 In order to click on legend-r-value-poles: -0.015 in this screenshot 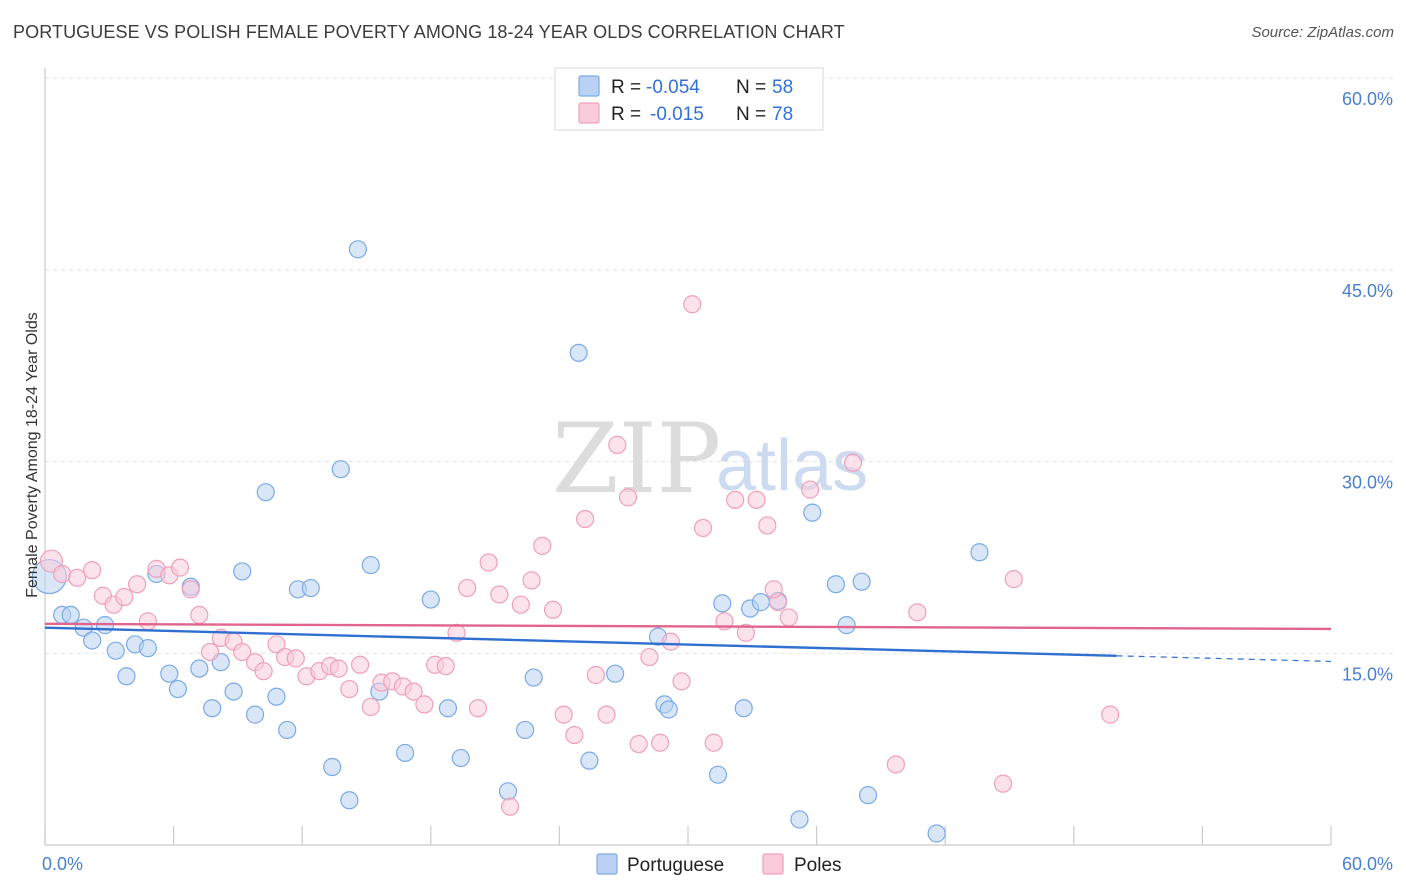, I will do `click(677, 114)`.